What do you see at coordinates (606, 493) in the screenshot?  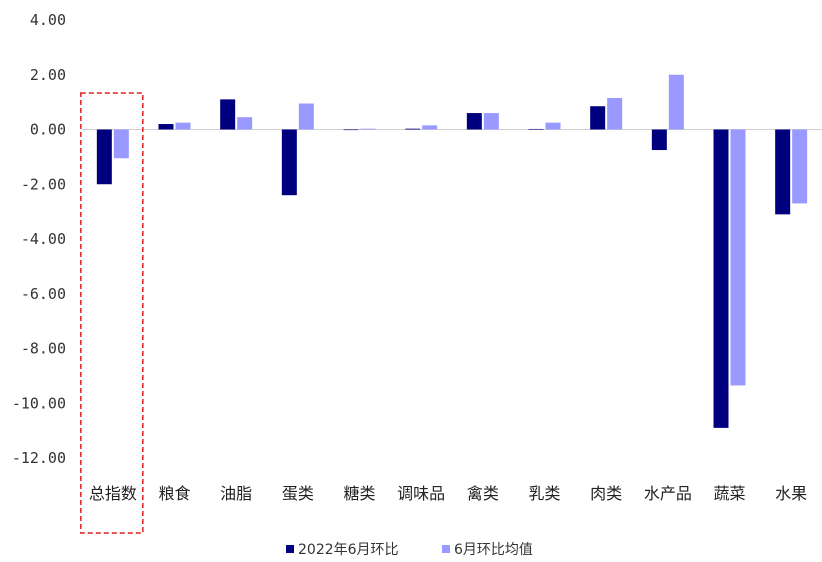 I see `category-label: 肉类` at bounding box center [606, 493].